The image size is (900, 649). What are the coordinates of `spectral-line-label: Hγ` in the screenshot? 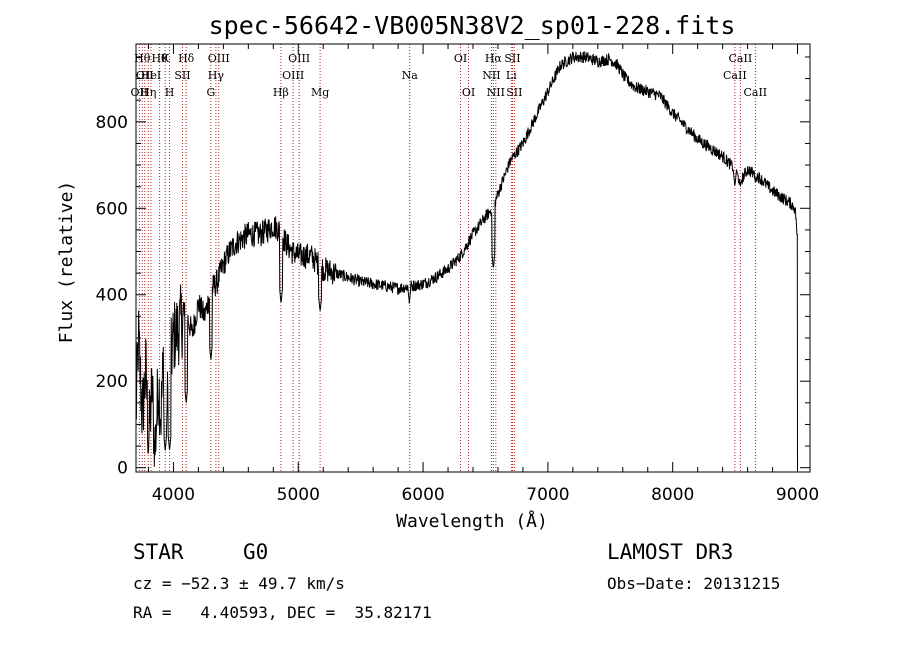 It's located at (216, 75).